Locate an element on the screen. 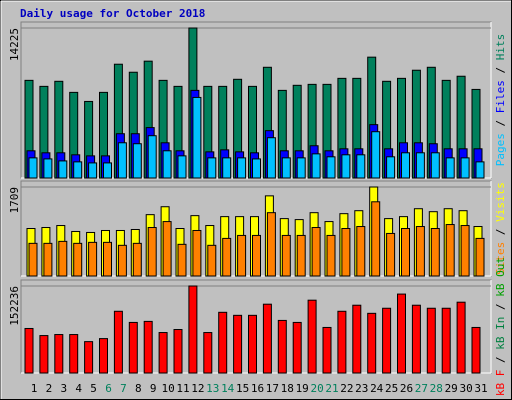 This screenshot has height=400, width=512. chart-title: Daily usage for October 2018 is located at coordinates (112, 13).